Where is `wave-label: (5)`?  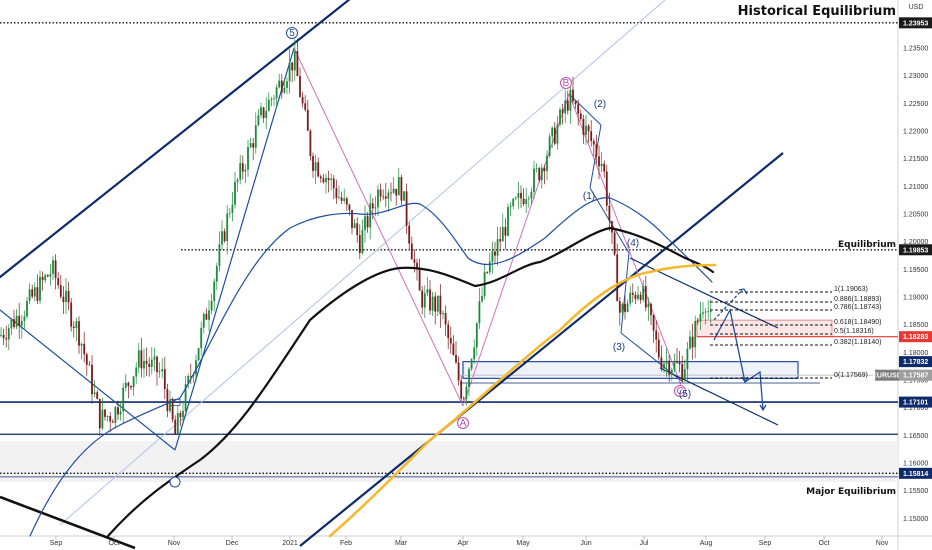 wave-label: (5) is located at coordinates (685, 394).